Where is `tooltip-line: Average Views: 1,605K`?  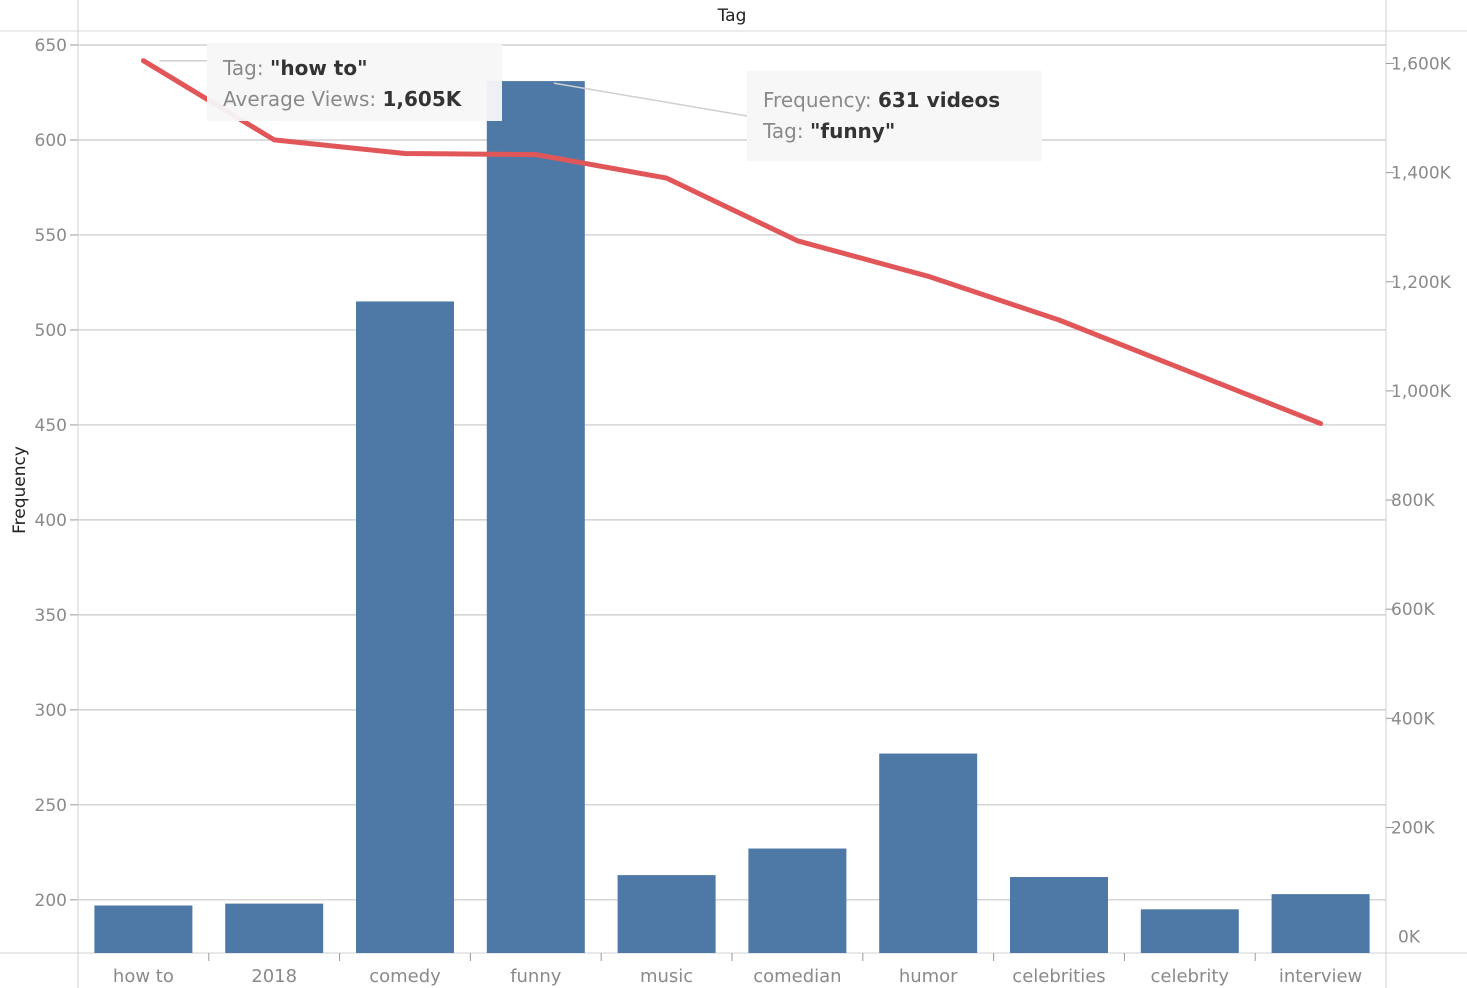
tooltip-line: Average Views: 1,605K is located at coordinates (354, 99).